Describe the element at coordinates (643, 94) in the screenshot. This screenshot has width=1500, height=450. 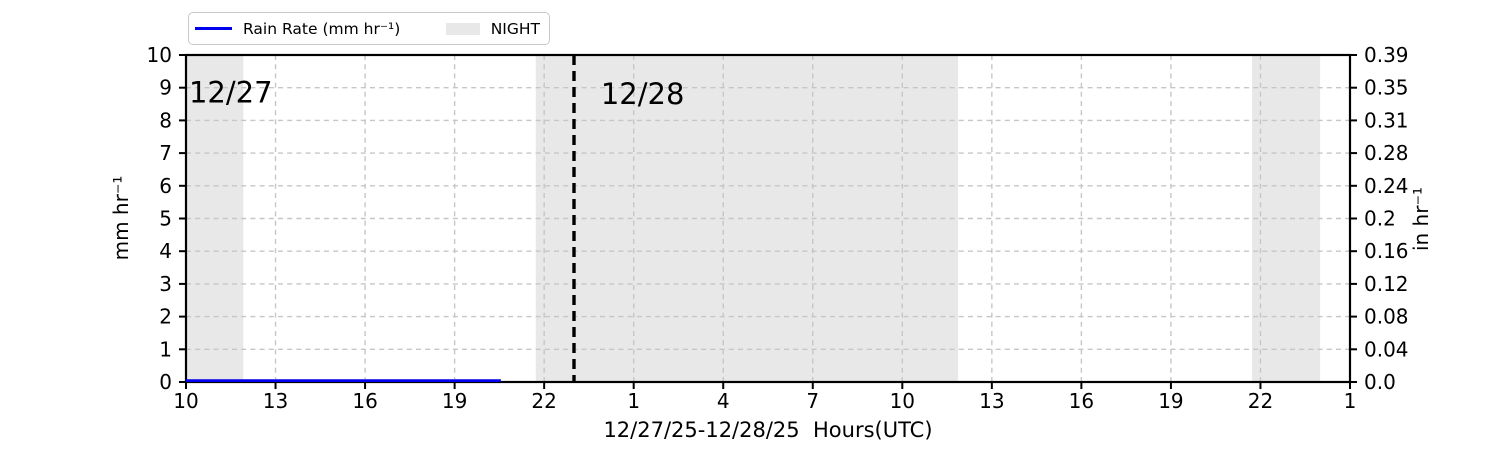
I see `date-annotation: 12/28` at that location.